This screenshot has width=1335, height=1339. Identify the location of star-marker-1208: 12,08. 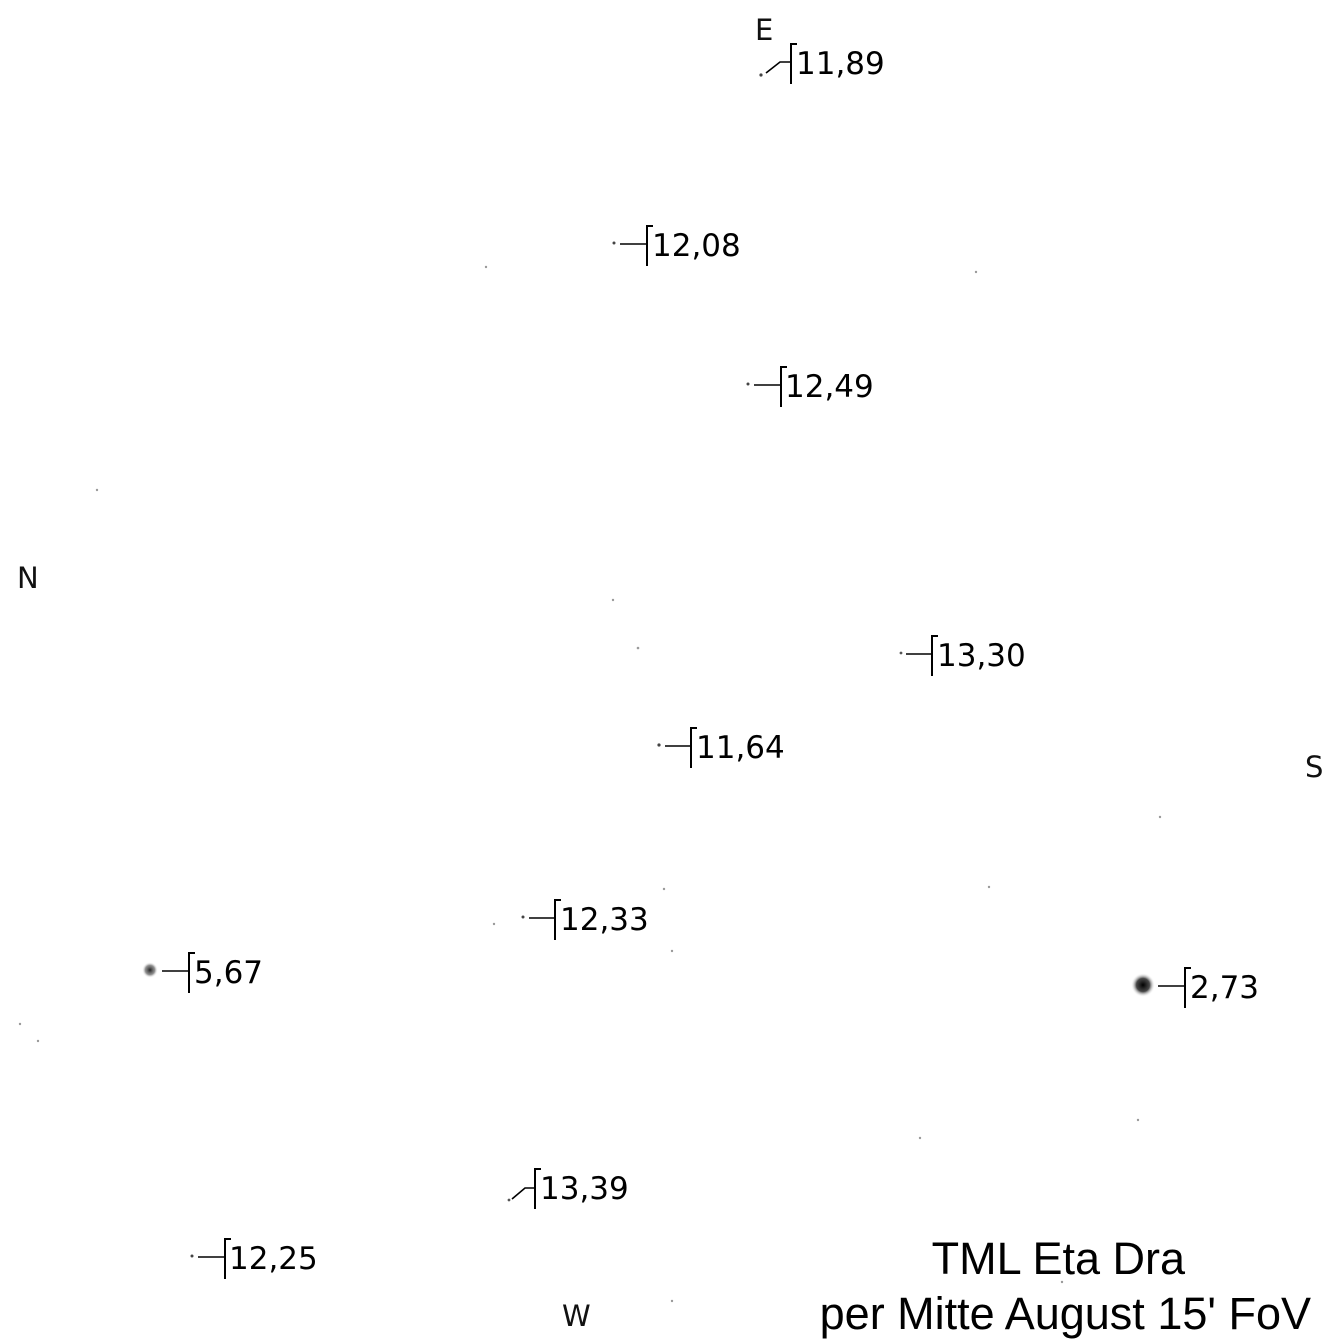
(676, 245).